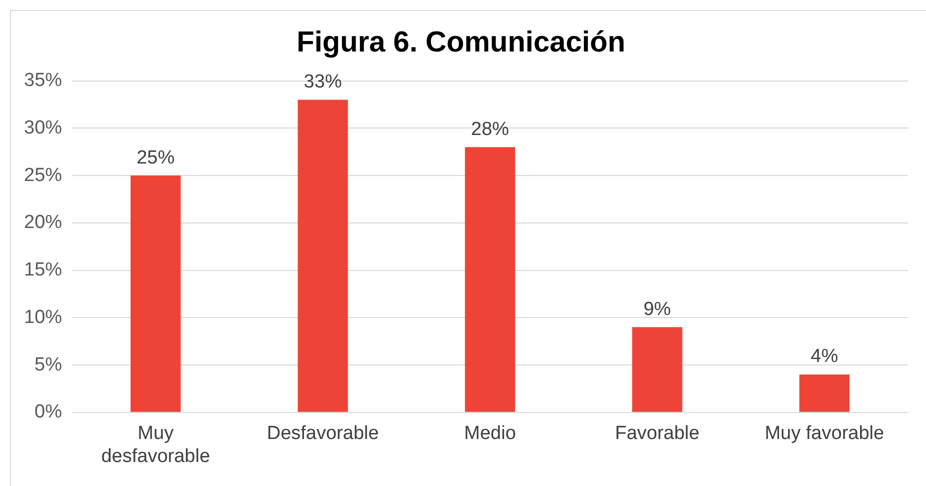 The width and height of the screenshot is (926, 486). I want to click on y-tick-label: 15%, so click(43, 270).